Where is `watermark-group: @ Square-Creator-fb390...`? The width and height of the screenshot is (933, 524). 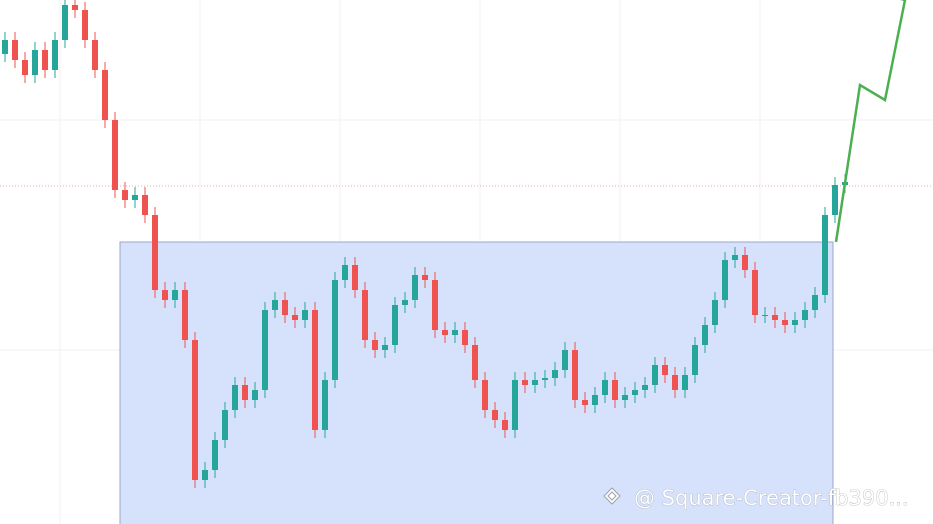 watermark-group: @ Square-Creator-fb390... is located at coordinates (756, 498).